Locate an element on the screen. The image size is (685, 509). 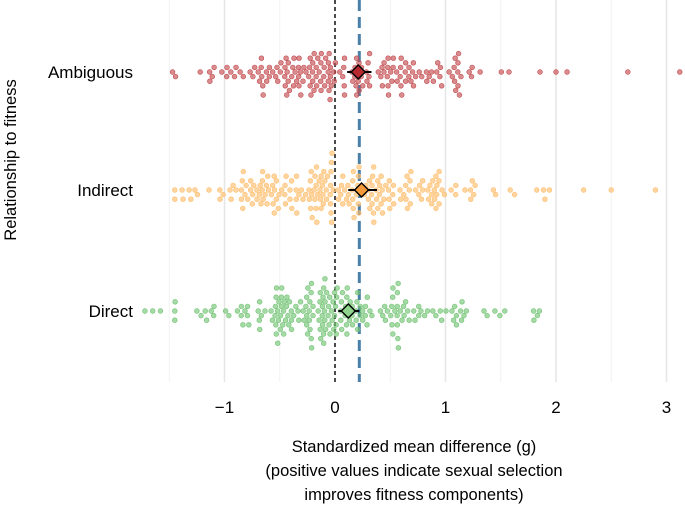
y-axis-title: Relationship to fitness is located at coordinates (11, 159).